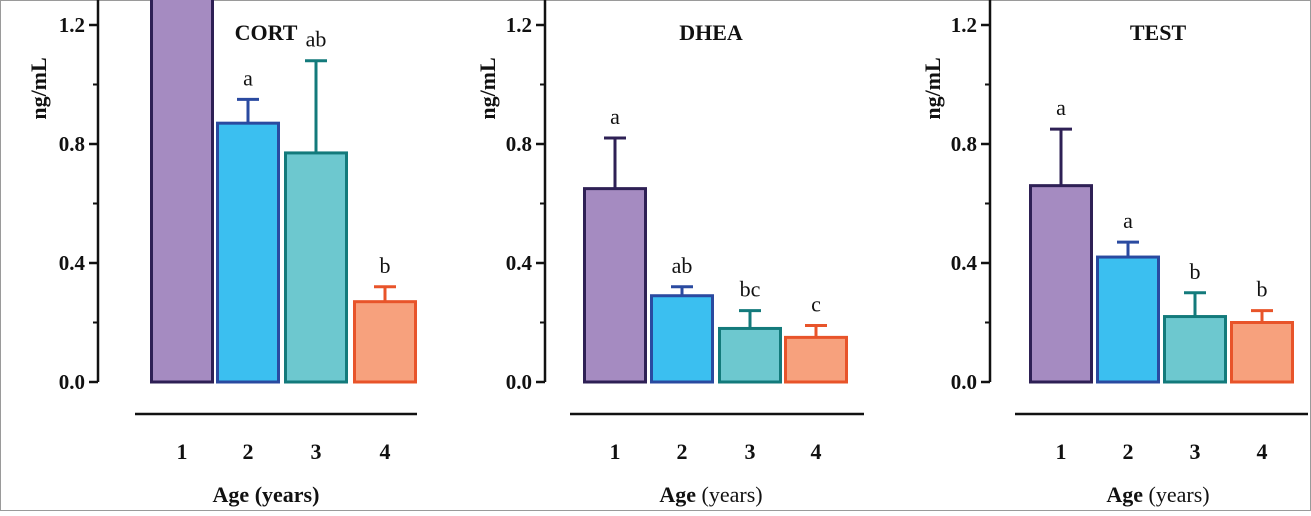  Describe the element at coordinates (1158, 32) in the screenshot. I see `panel-title: TEST` at that location.